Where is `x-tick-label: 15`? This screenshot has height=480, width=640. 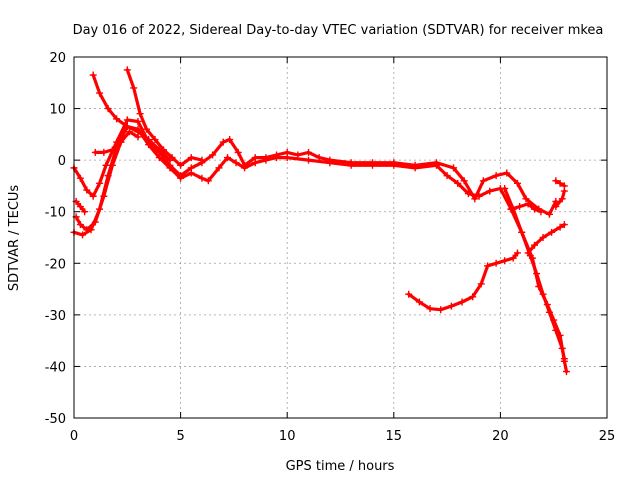
x-tick-label: 15 is located at coordinates (394, 436).